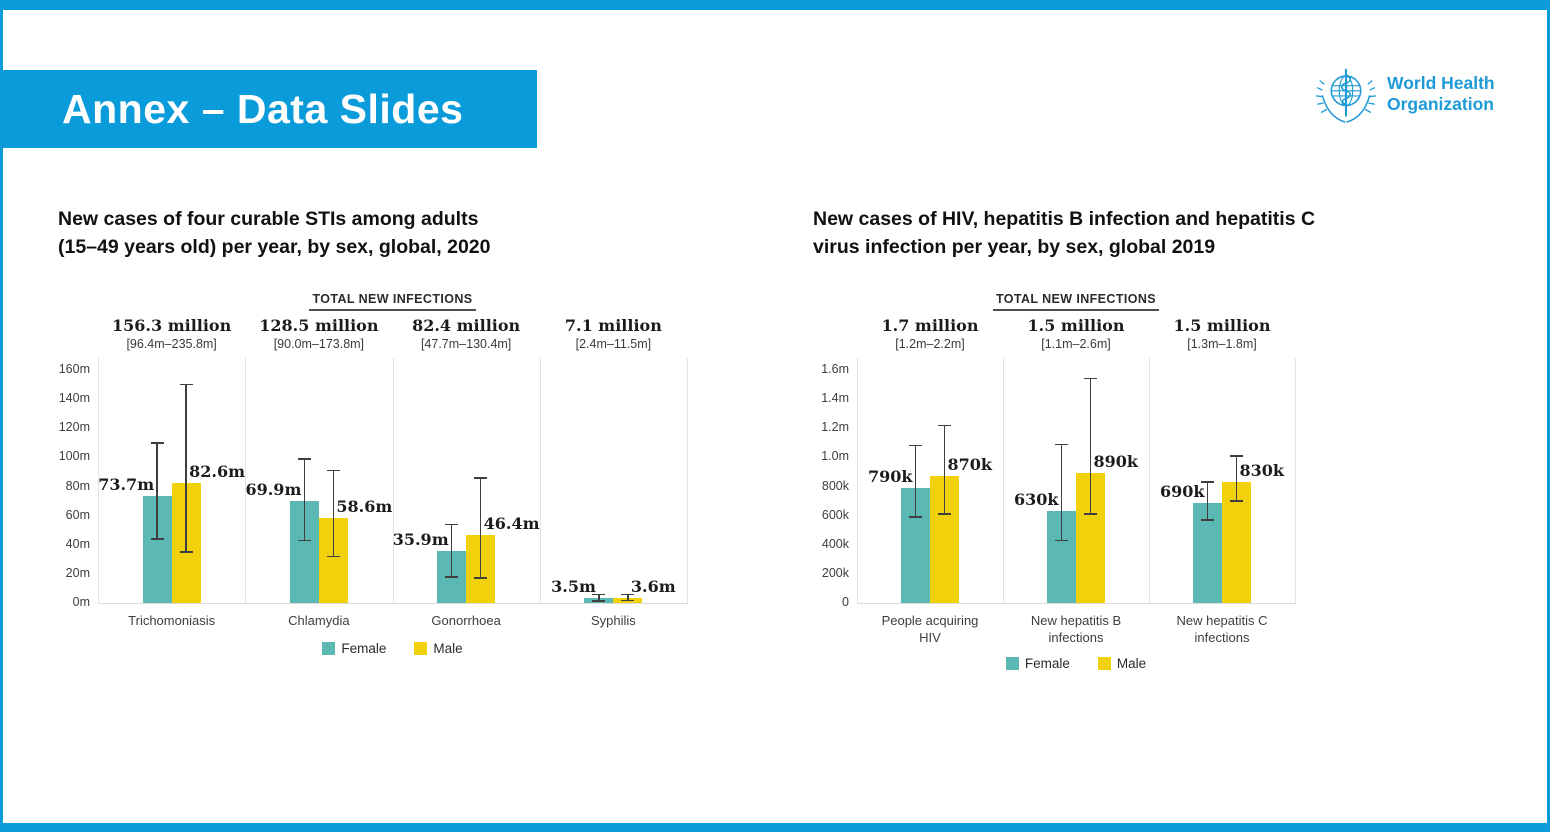 This screenshot has height=832, width=1550. Describe the element at coordinates (599, 597) in the screenshot. I see `error-bar-female-syphilis` at that location.